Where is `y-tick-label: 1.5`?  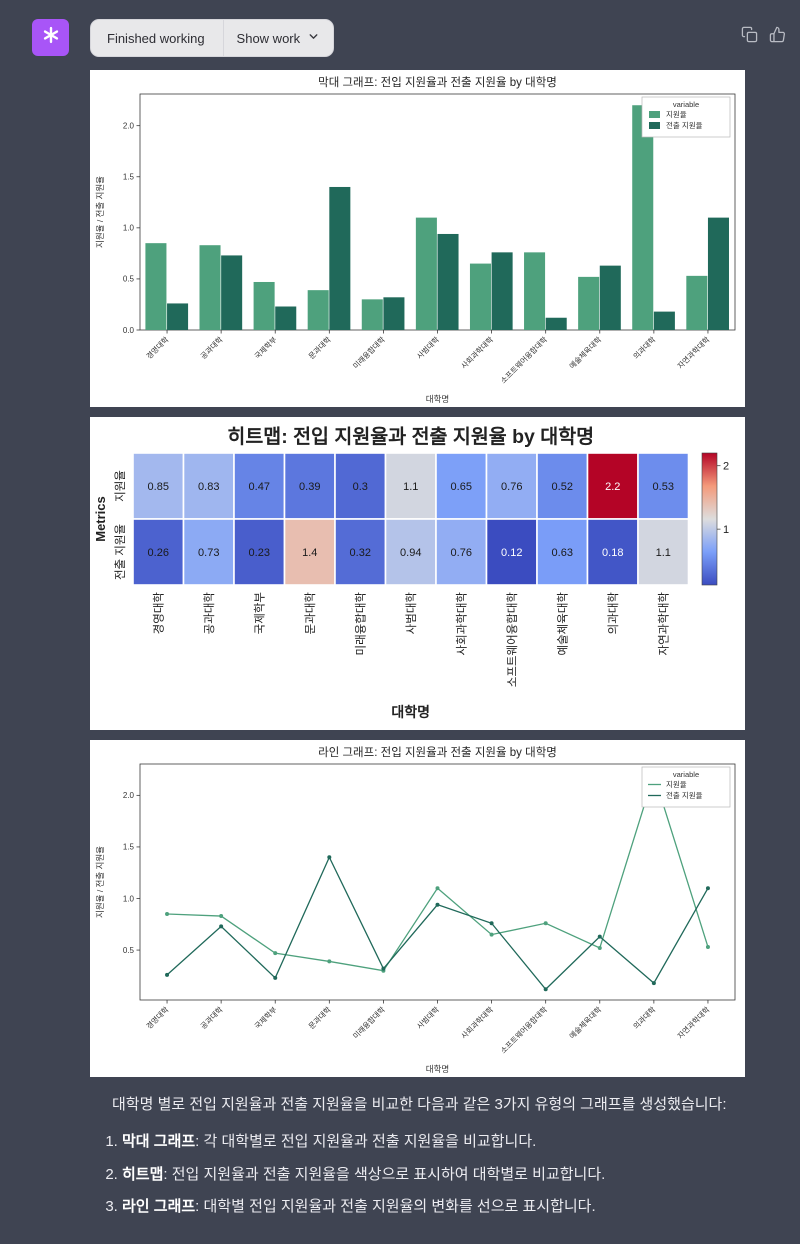
y-tick-label: 1.5 is located at coordinates (129, 847).